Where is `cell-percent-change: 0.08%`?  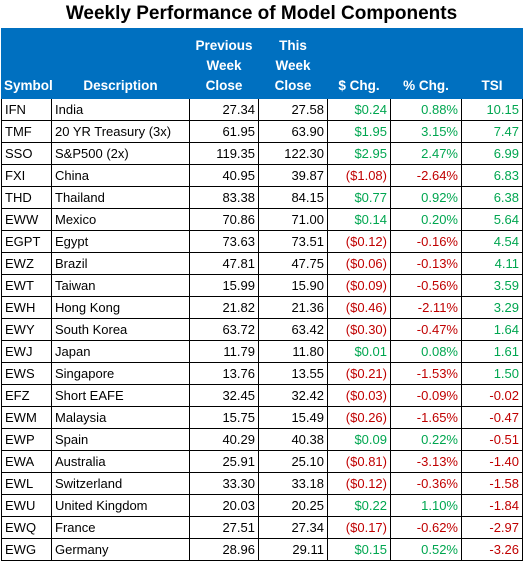 cell-percent-change: 0.08% is located at coordinates (426, 351).